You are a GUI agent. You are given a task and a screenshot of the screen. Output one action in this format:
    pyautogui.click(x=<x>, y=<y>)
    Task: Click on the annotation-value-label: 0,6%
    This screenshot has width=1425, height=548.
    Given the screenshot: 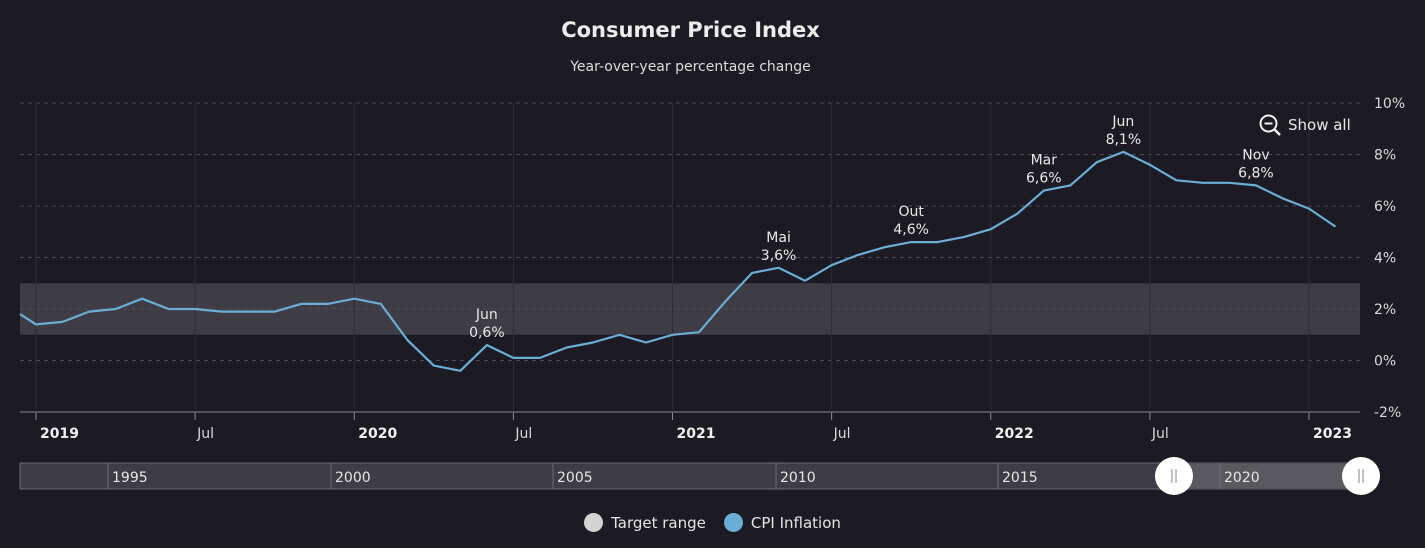 What is the action you would take?
    pyautogui.click(x=487, y=333)
    